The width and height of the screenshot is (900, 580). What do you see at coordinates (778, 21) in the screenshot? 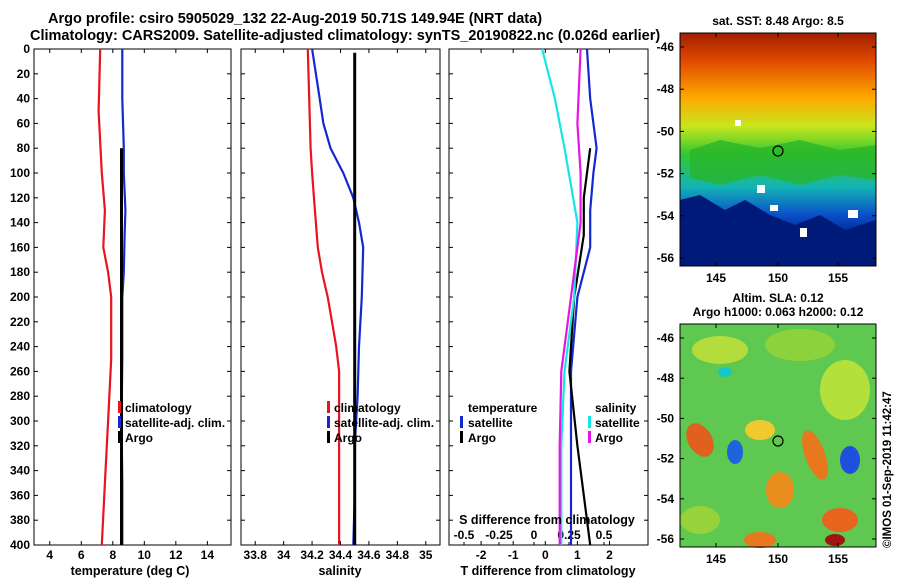
I see `sst-map-title: sat. SST: 8.48 Argo: 8.5` at bounding box center [778, 21].